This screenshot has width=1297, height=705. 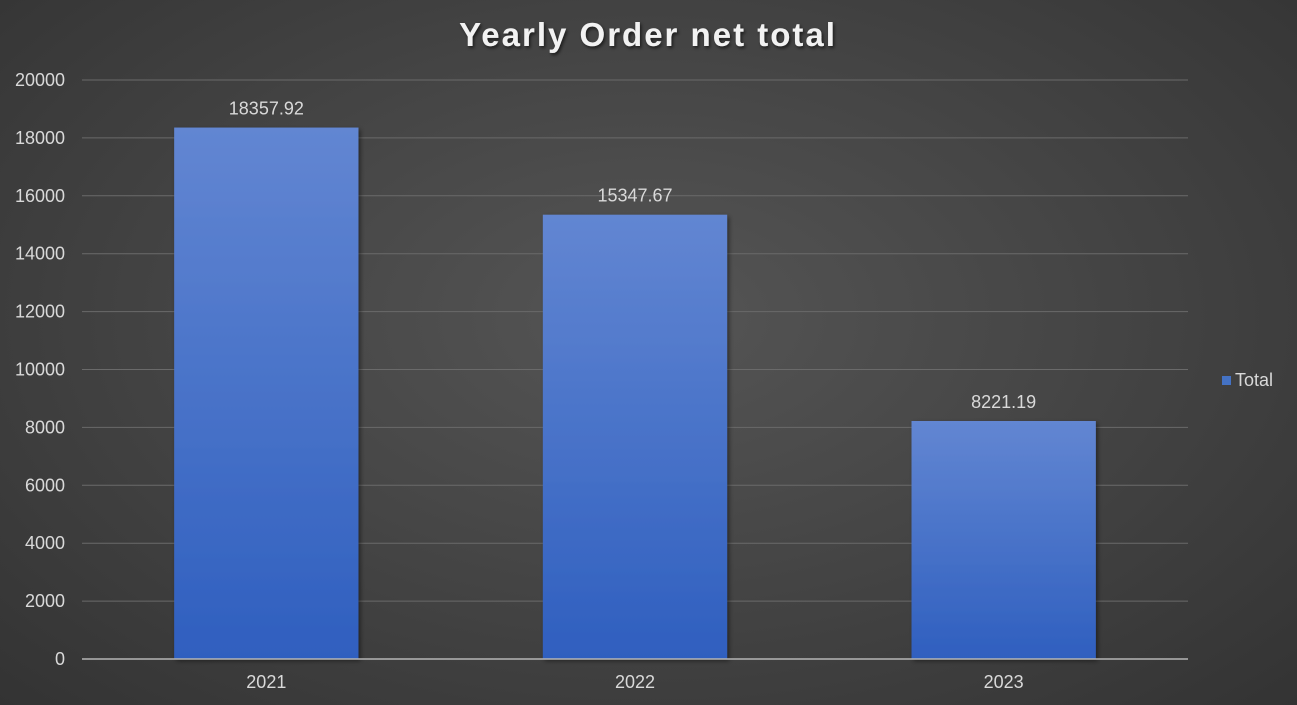 I want to click on legend-swatch-total, so click(x=1226, y=380).